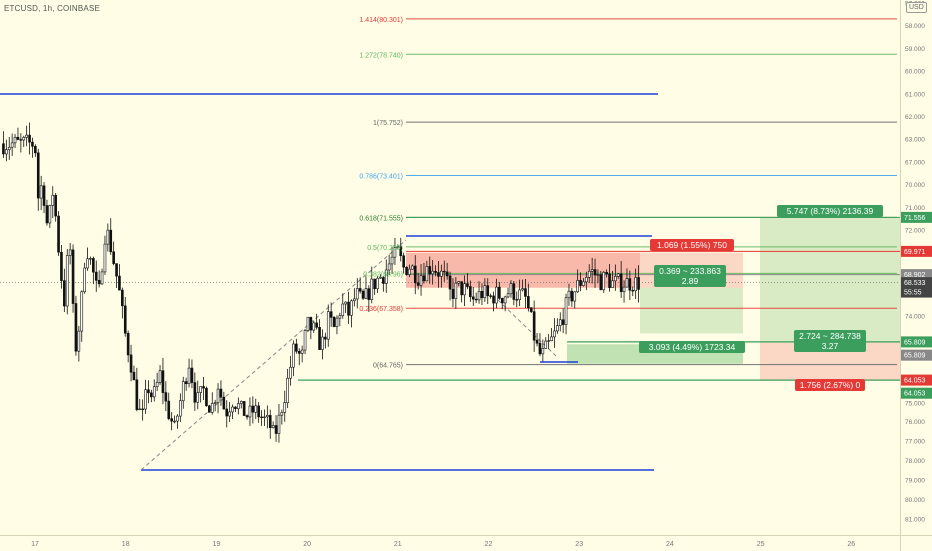 Image resolution: width=932 pixels, height=551 pixels. I want to click on long2-stats-label, so click(830, 341).